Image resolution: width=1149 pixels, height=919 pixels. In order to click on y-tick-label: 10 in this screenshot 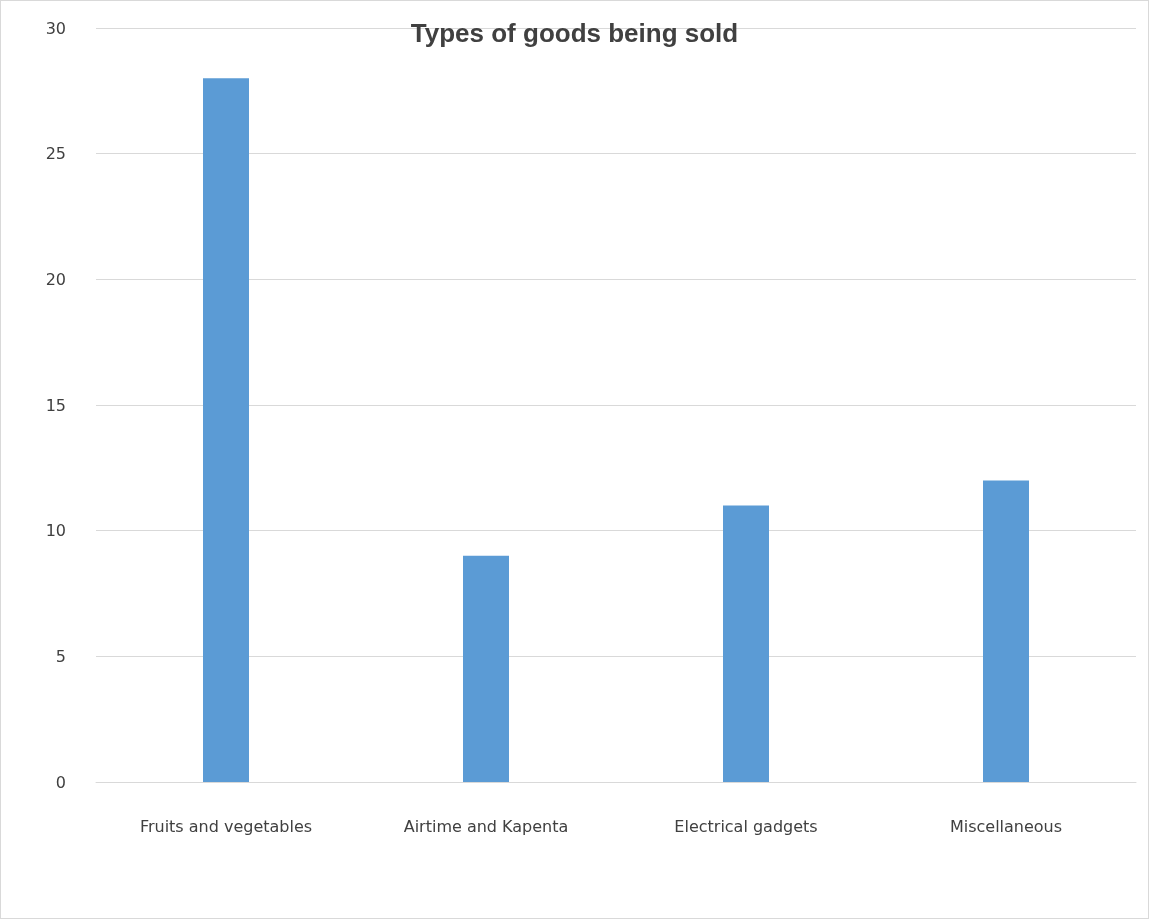, I will do `click(55, 531)`.